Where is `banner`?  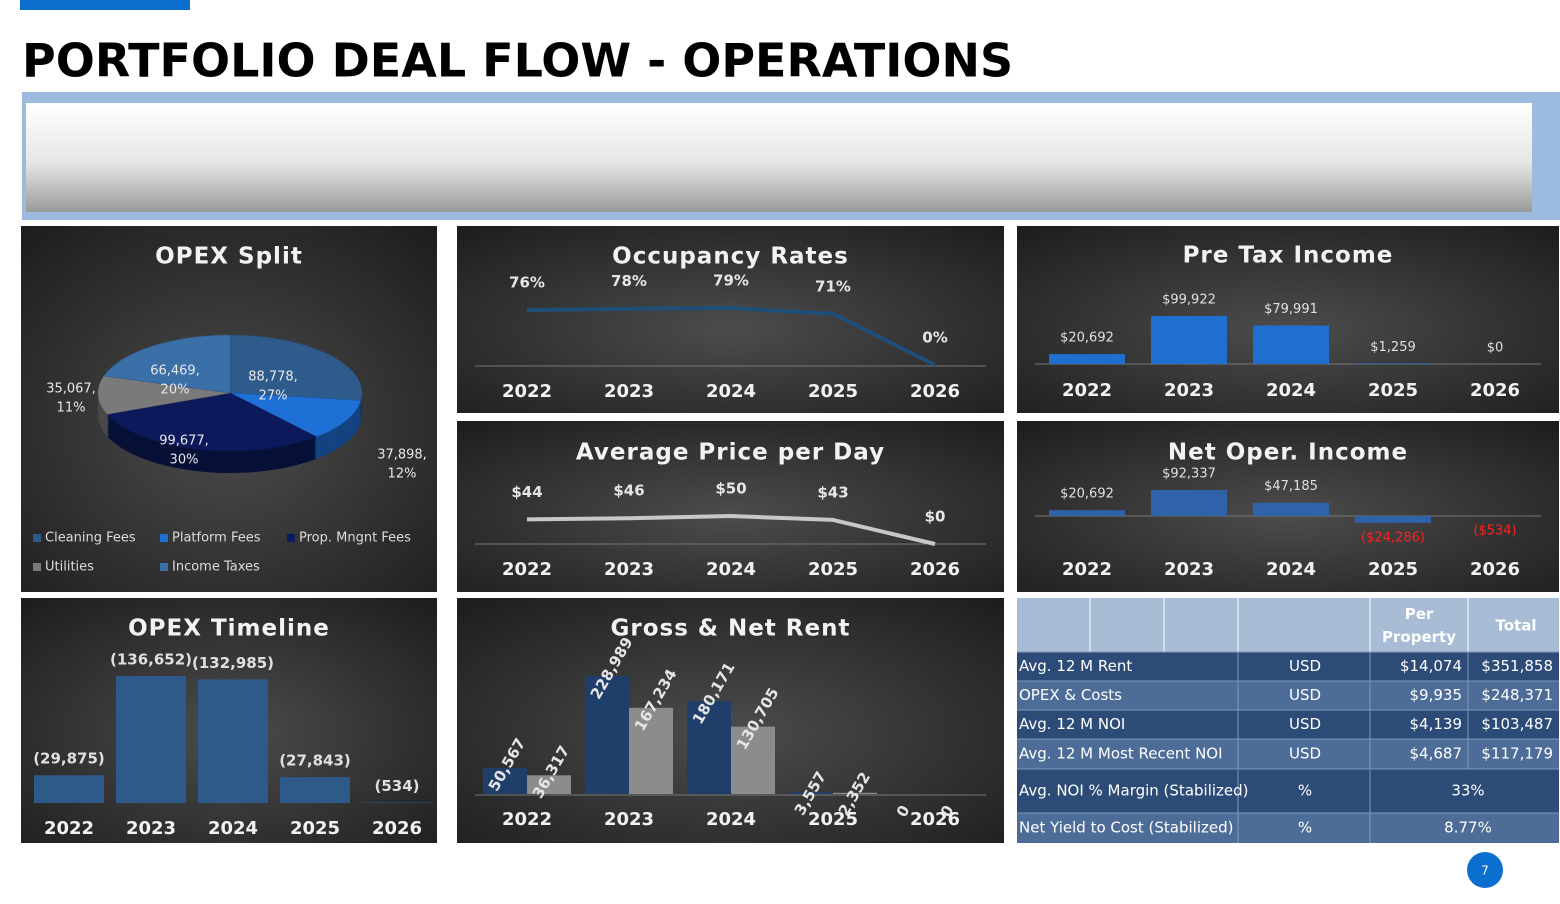
banner is located at coordinates (779, 157).